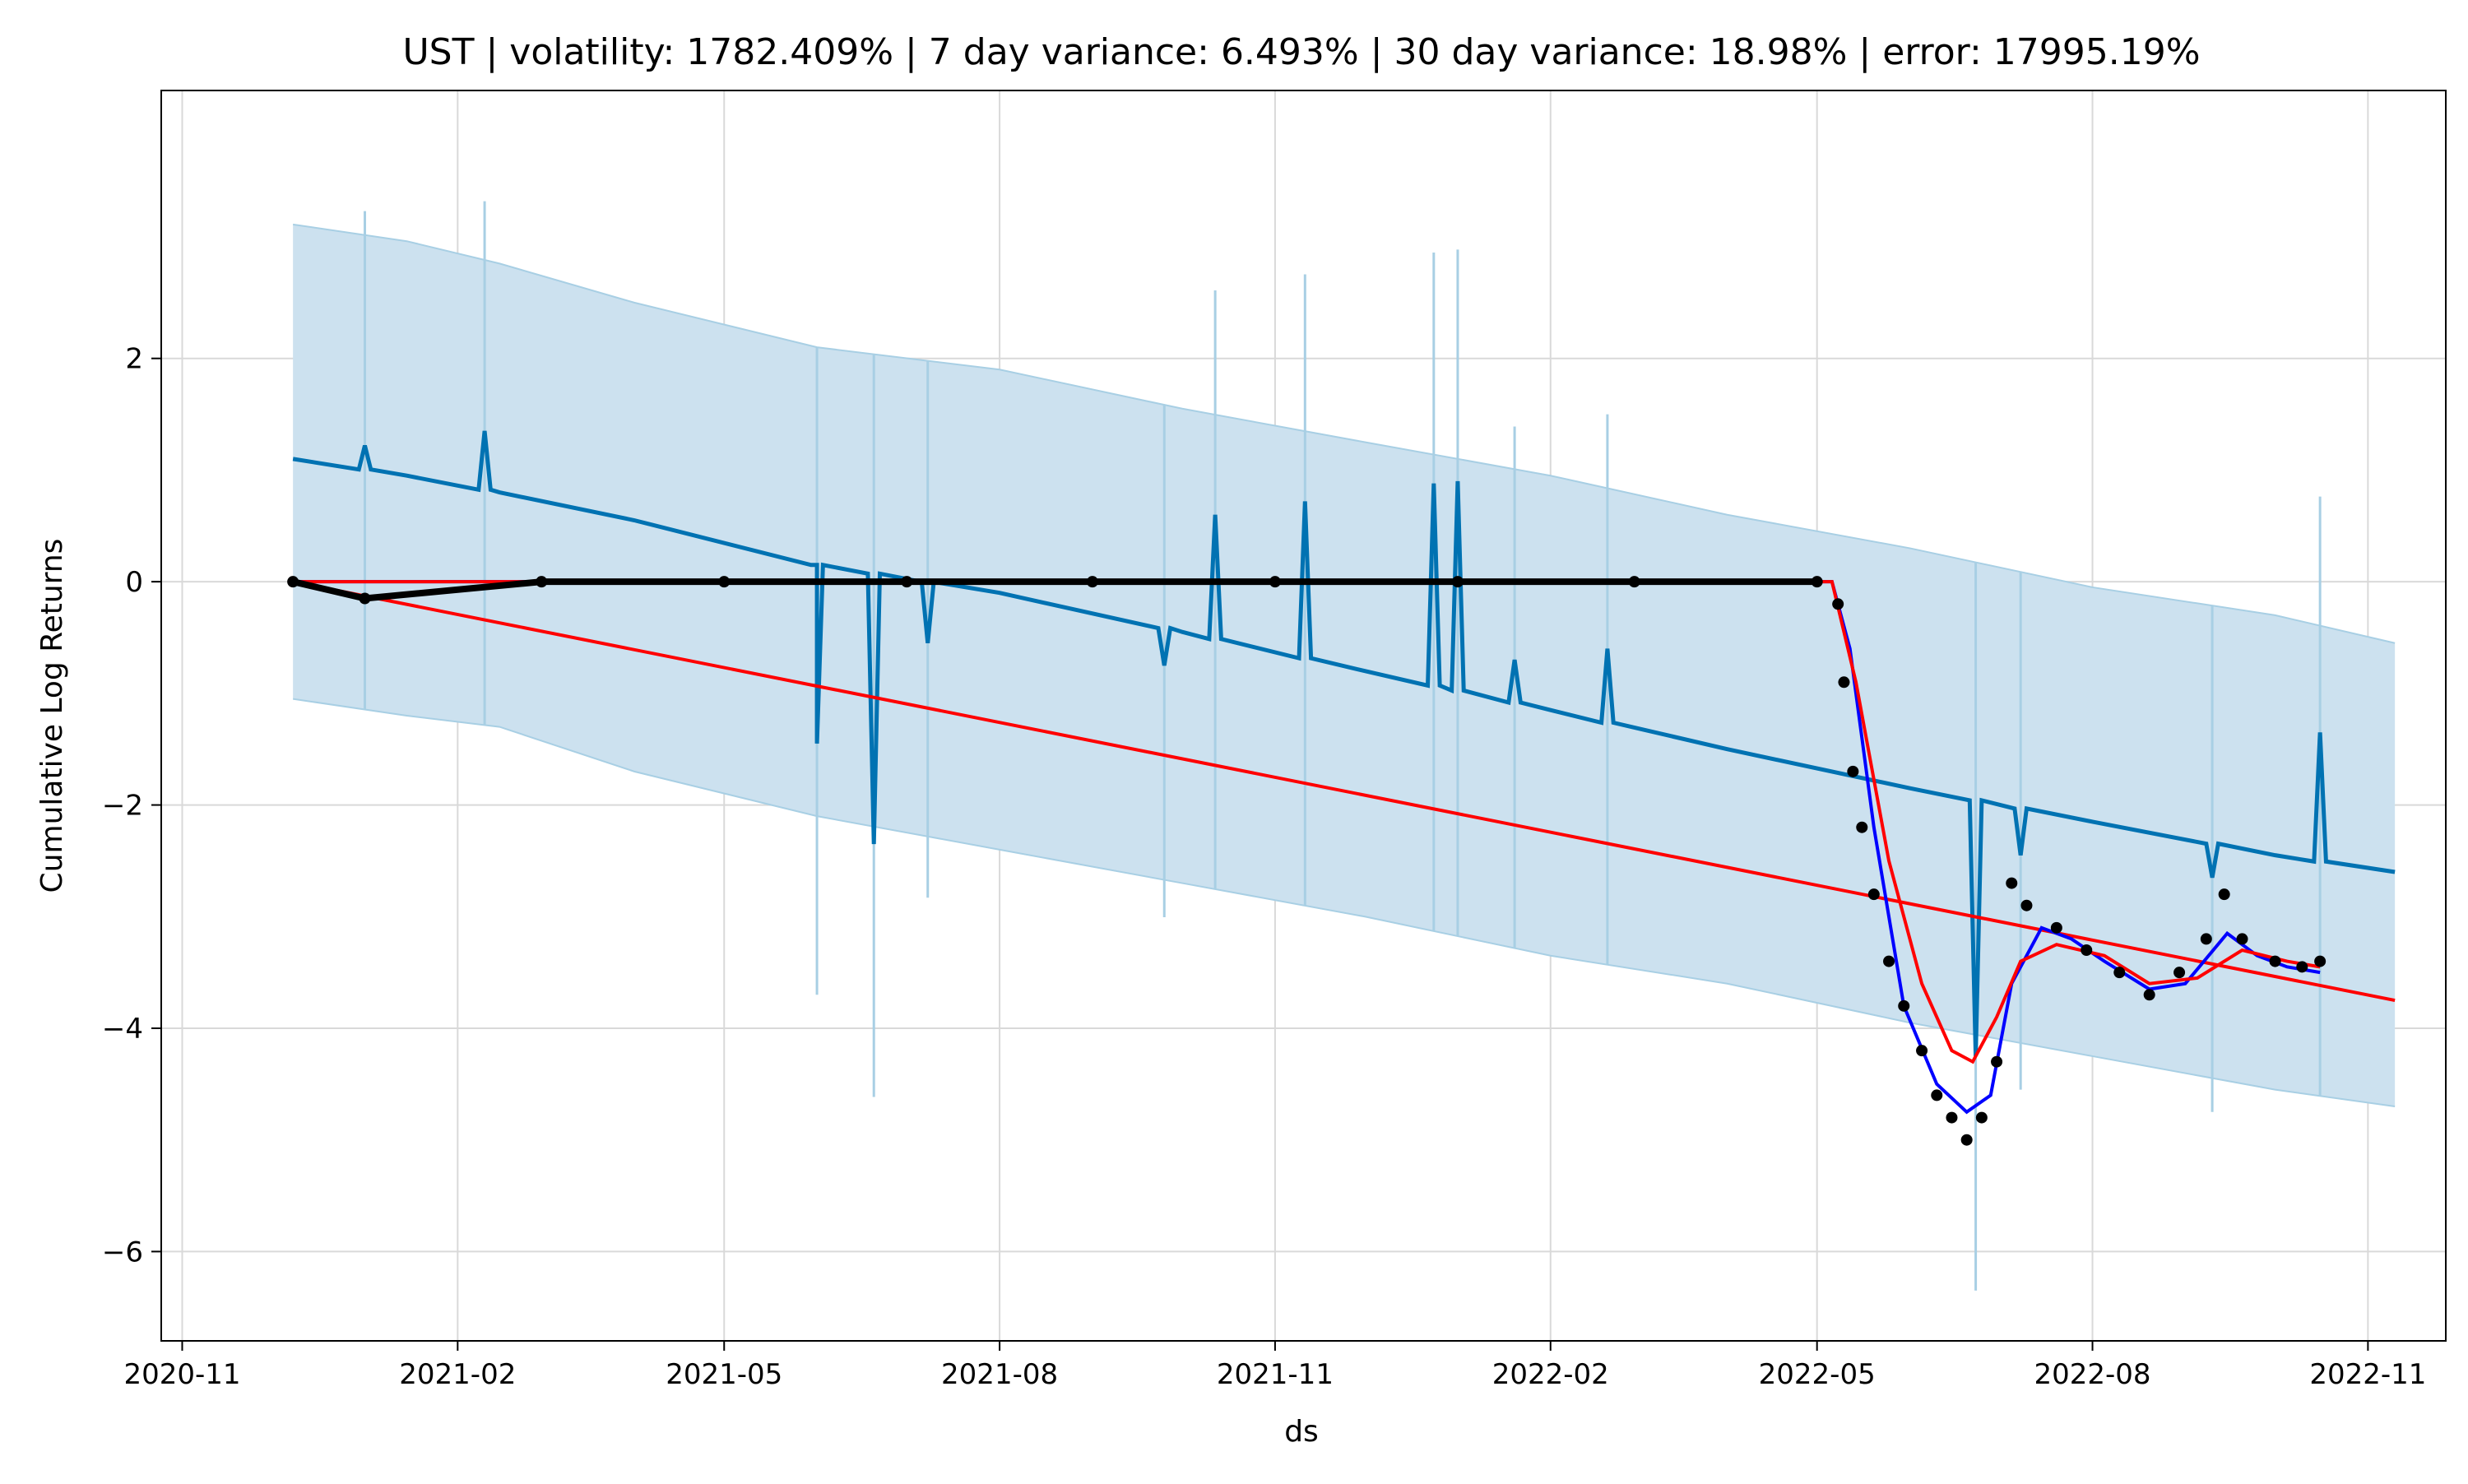 This screenshot has height=1484, width=2468. I want to click on x-tick-label: 2022-08, so click(2092, 1374).